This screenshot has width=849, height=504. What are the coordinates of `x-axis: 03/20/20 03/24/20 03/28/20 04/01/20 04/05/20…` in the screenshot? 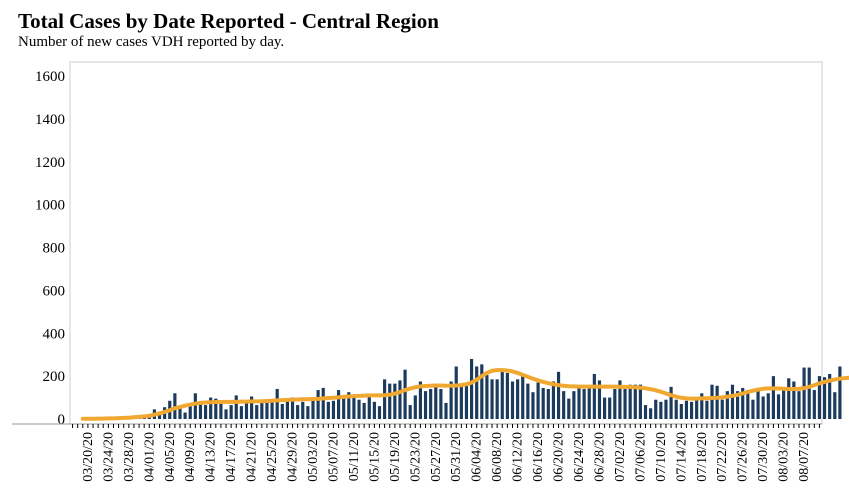 It's located at (417, 452).